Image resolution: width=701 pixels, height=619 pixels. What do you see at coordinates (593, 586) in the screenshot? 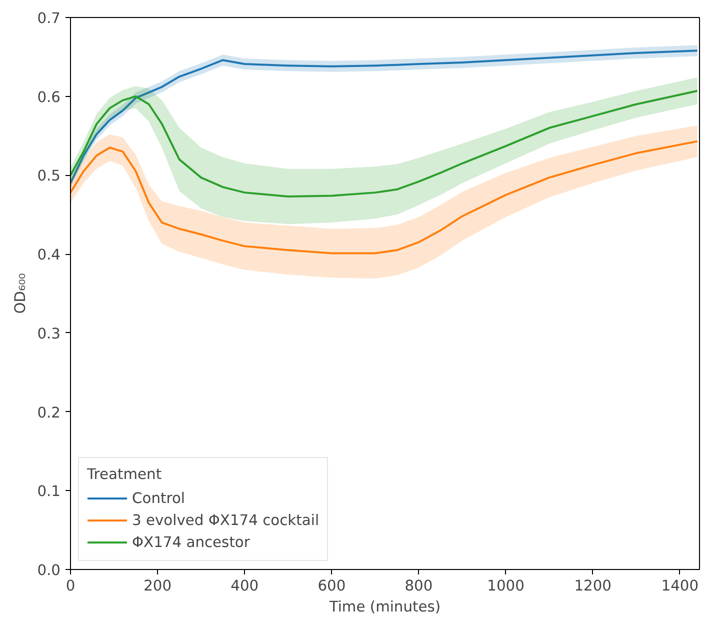
I see `x-tick-label: 1200` at bounding box center [593, 586].